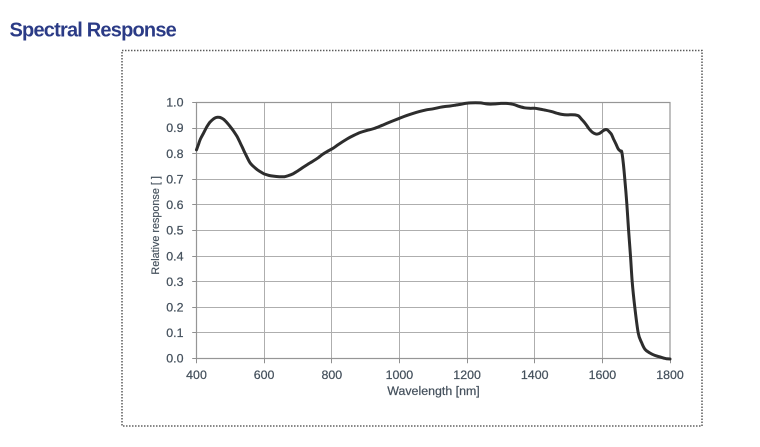  I want to click on svg-text: 0.1, so click(174, 333).